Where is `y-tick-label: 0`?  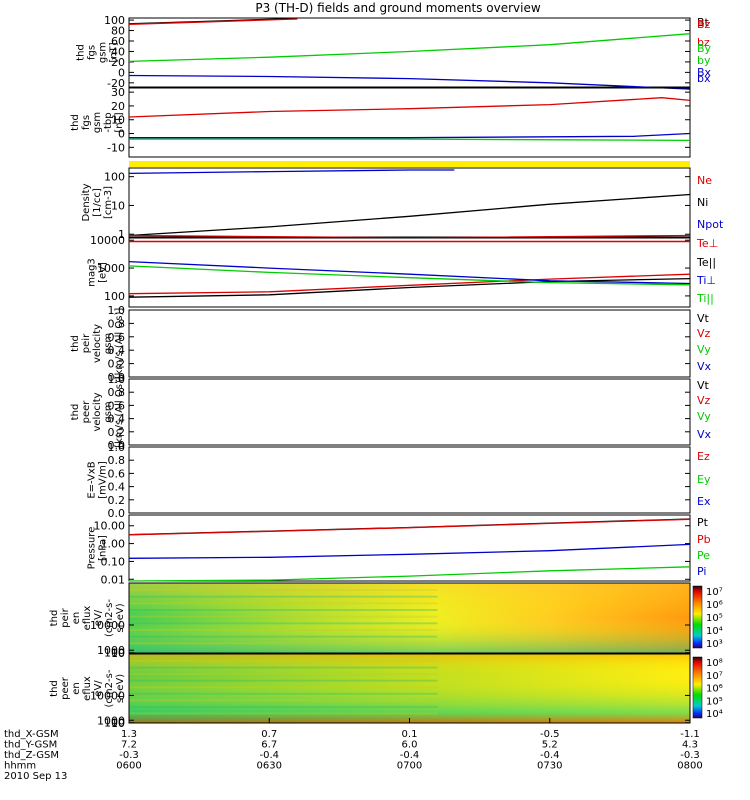
y-tick-label: 0 is located at coordinates (121, 134).